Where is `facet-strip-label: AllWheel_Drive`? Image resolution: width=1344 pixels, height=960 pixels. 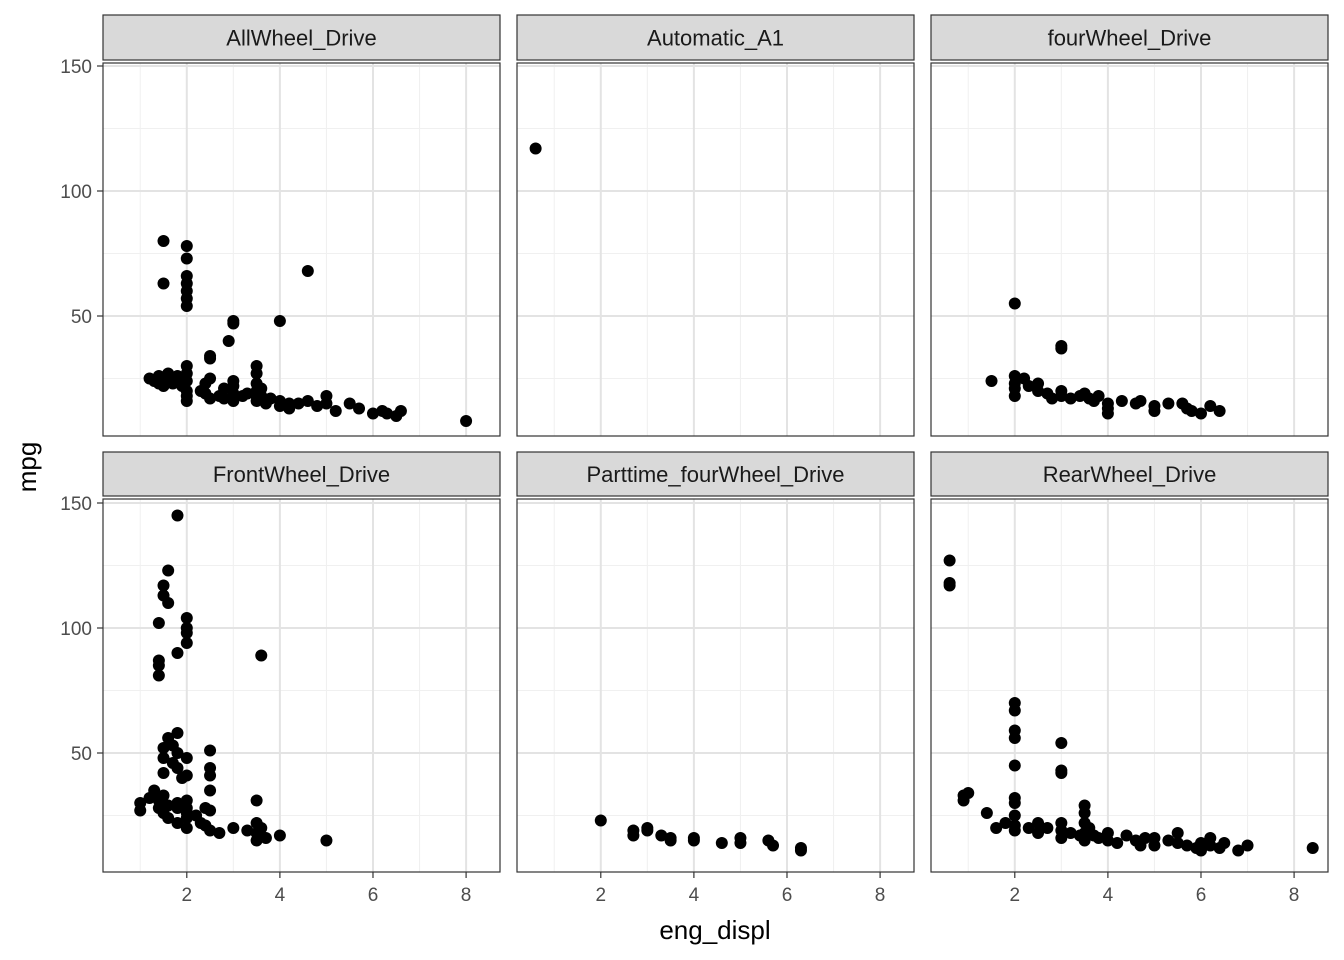 facet-strip-label: AllWheel_Drive is located at coordinates (301, 38).